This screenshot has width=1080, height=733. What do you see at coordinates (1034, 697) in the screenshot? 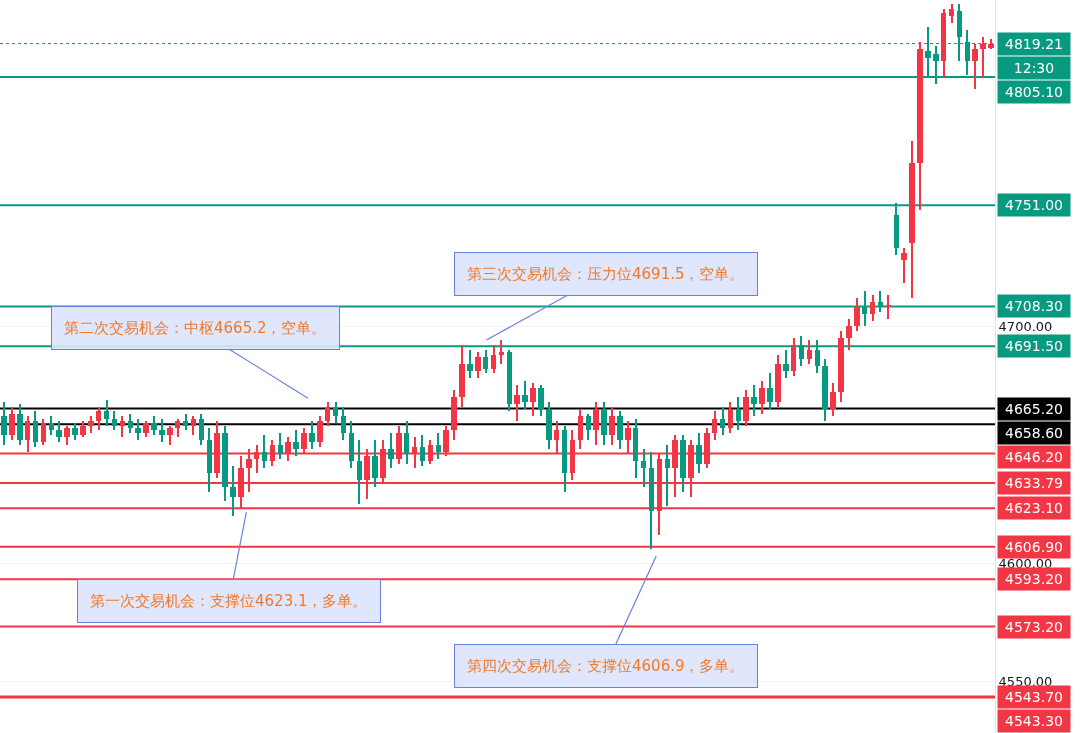
I see `ref-line-label: 4543.70` at bounding box center [1034, 697].